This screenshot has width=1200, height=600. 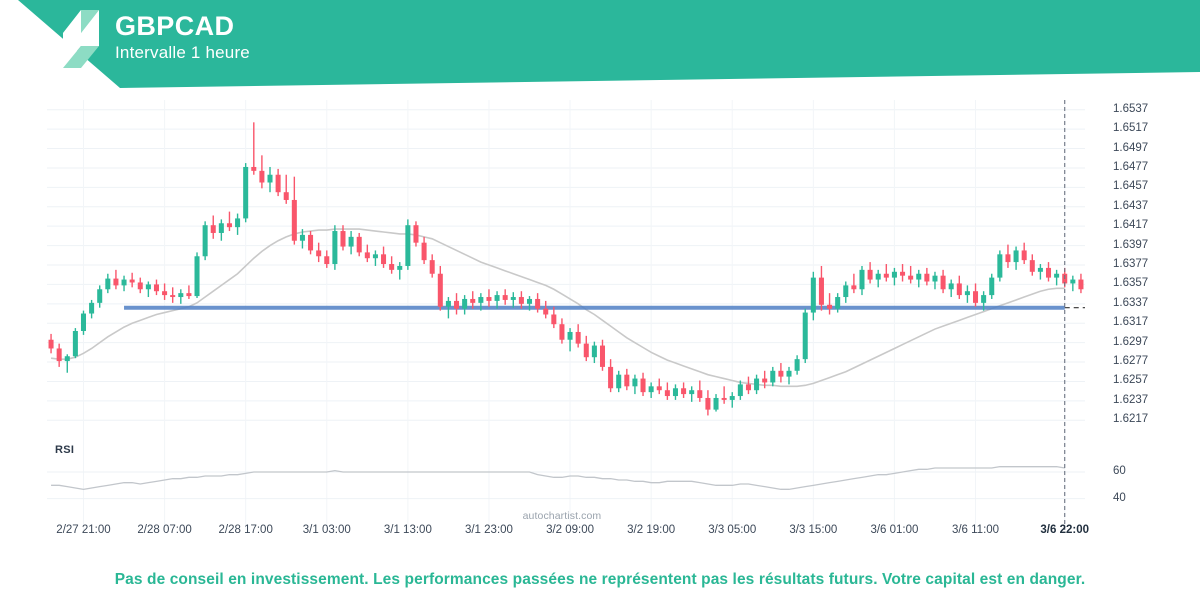 I want to click on price-axis-label: 1.6277, so click(x=1131, y=361).